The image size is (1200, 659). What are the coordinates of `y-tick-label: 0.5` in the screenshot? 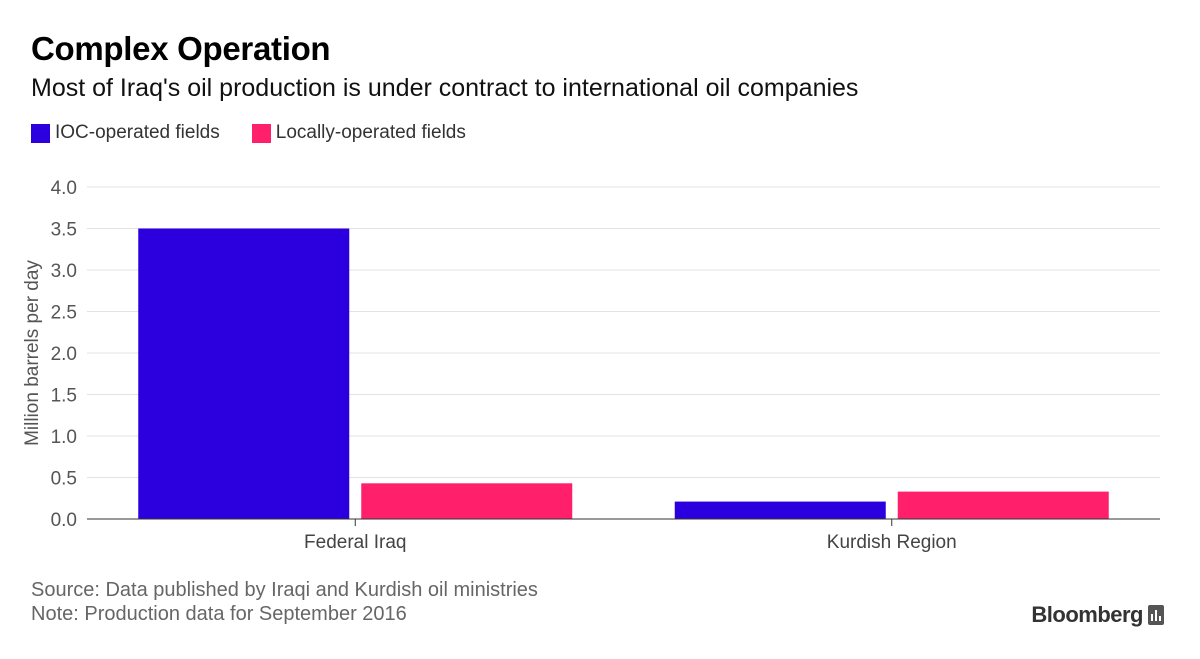 It's located at (64, 479).